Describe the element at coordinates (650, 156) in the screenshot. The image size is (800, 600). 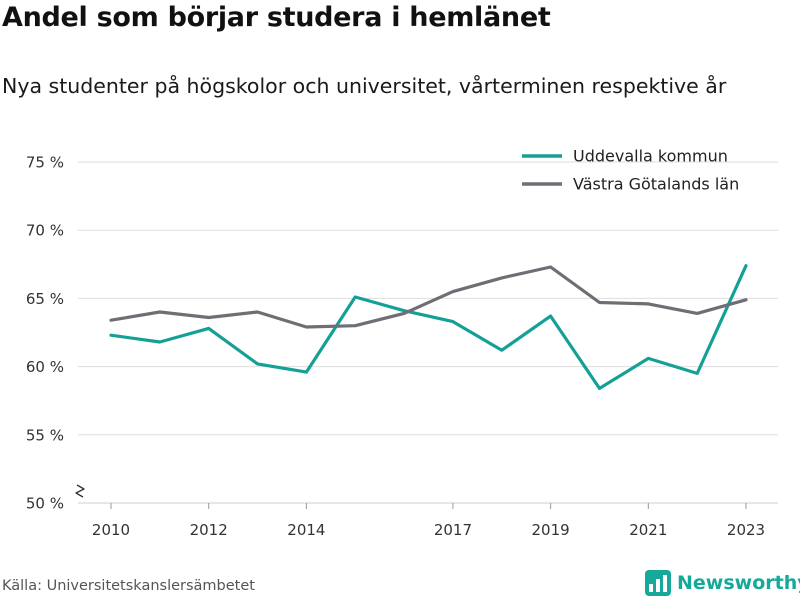
I see `legend-label: Uddevalla kommun` at that location.